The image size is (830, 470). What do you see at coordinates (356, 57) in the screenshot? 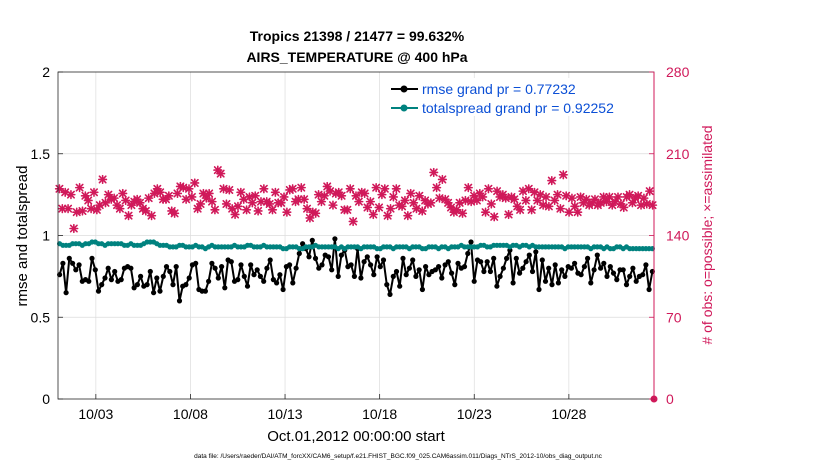
I see `chart-title-line2: AIRS_TEMPERATURE @ 400 hPa` at bounding box center [356, 57].